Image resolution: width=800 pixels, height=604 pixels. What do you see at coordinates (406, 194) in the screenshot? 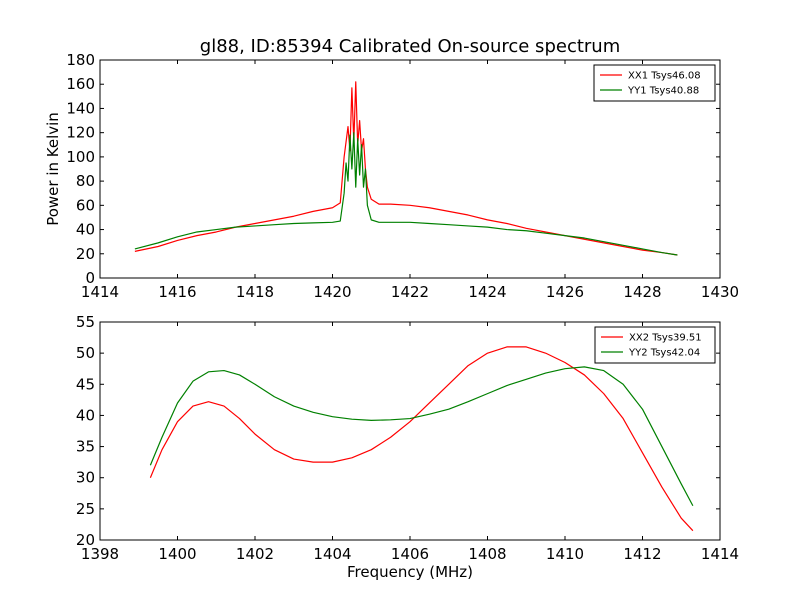
I see `series-line-yy1` at bounding box center [406, 194].